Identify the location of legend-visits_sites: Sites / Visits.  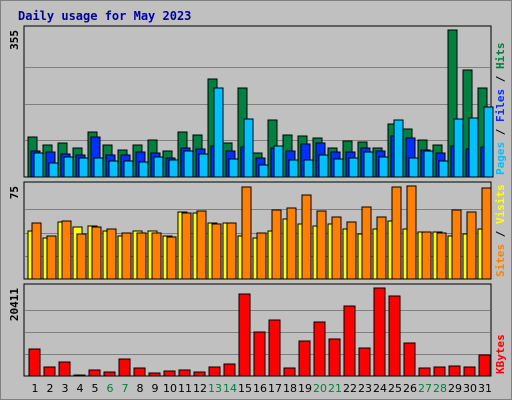
(500, 230).